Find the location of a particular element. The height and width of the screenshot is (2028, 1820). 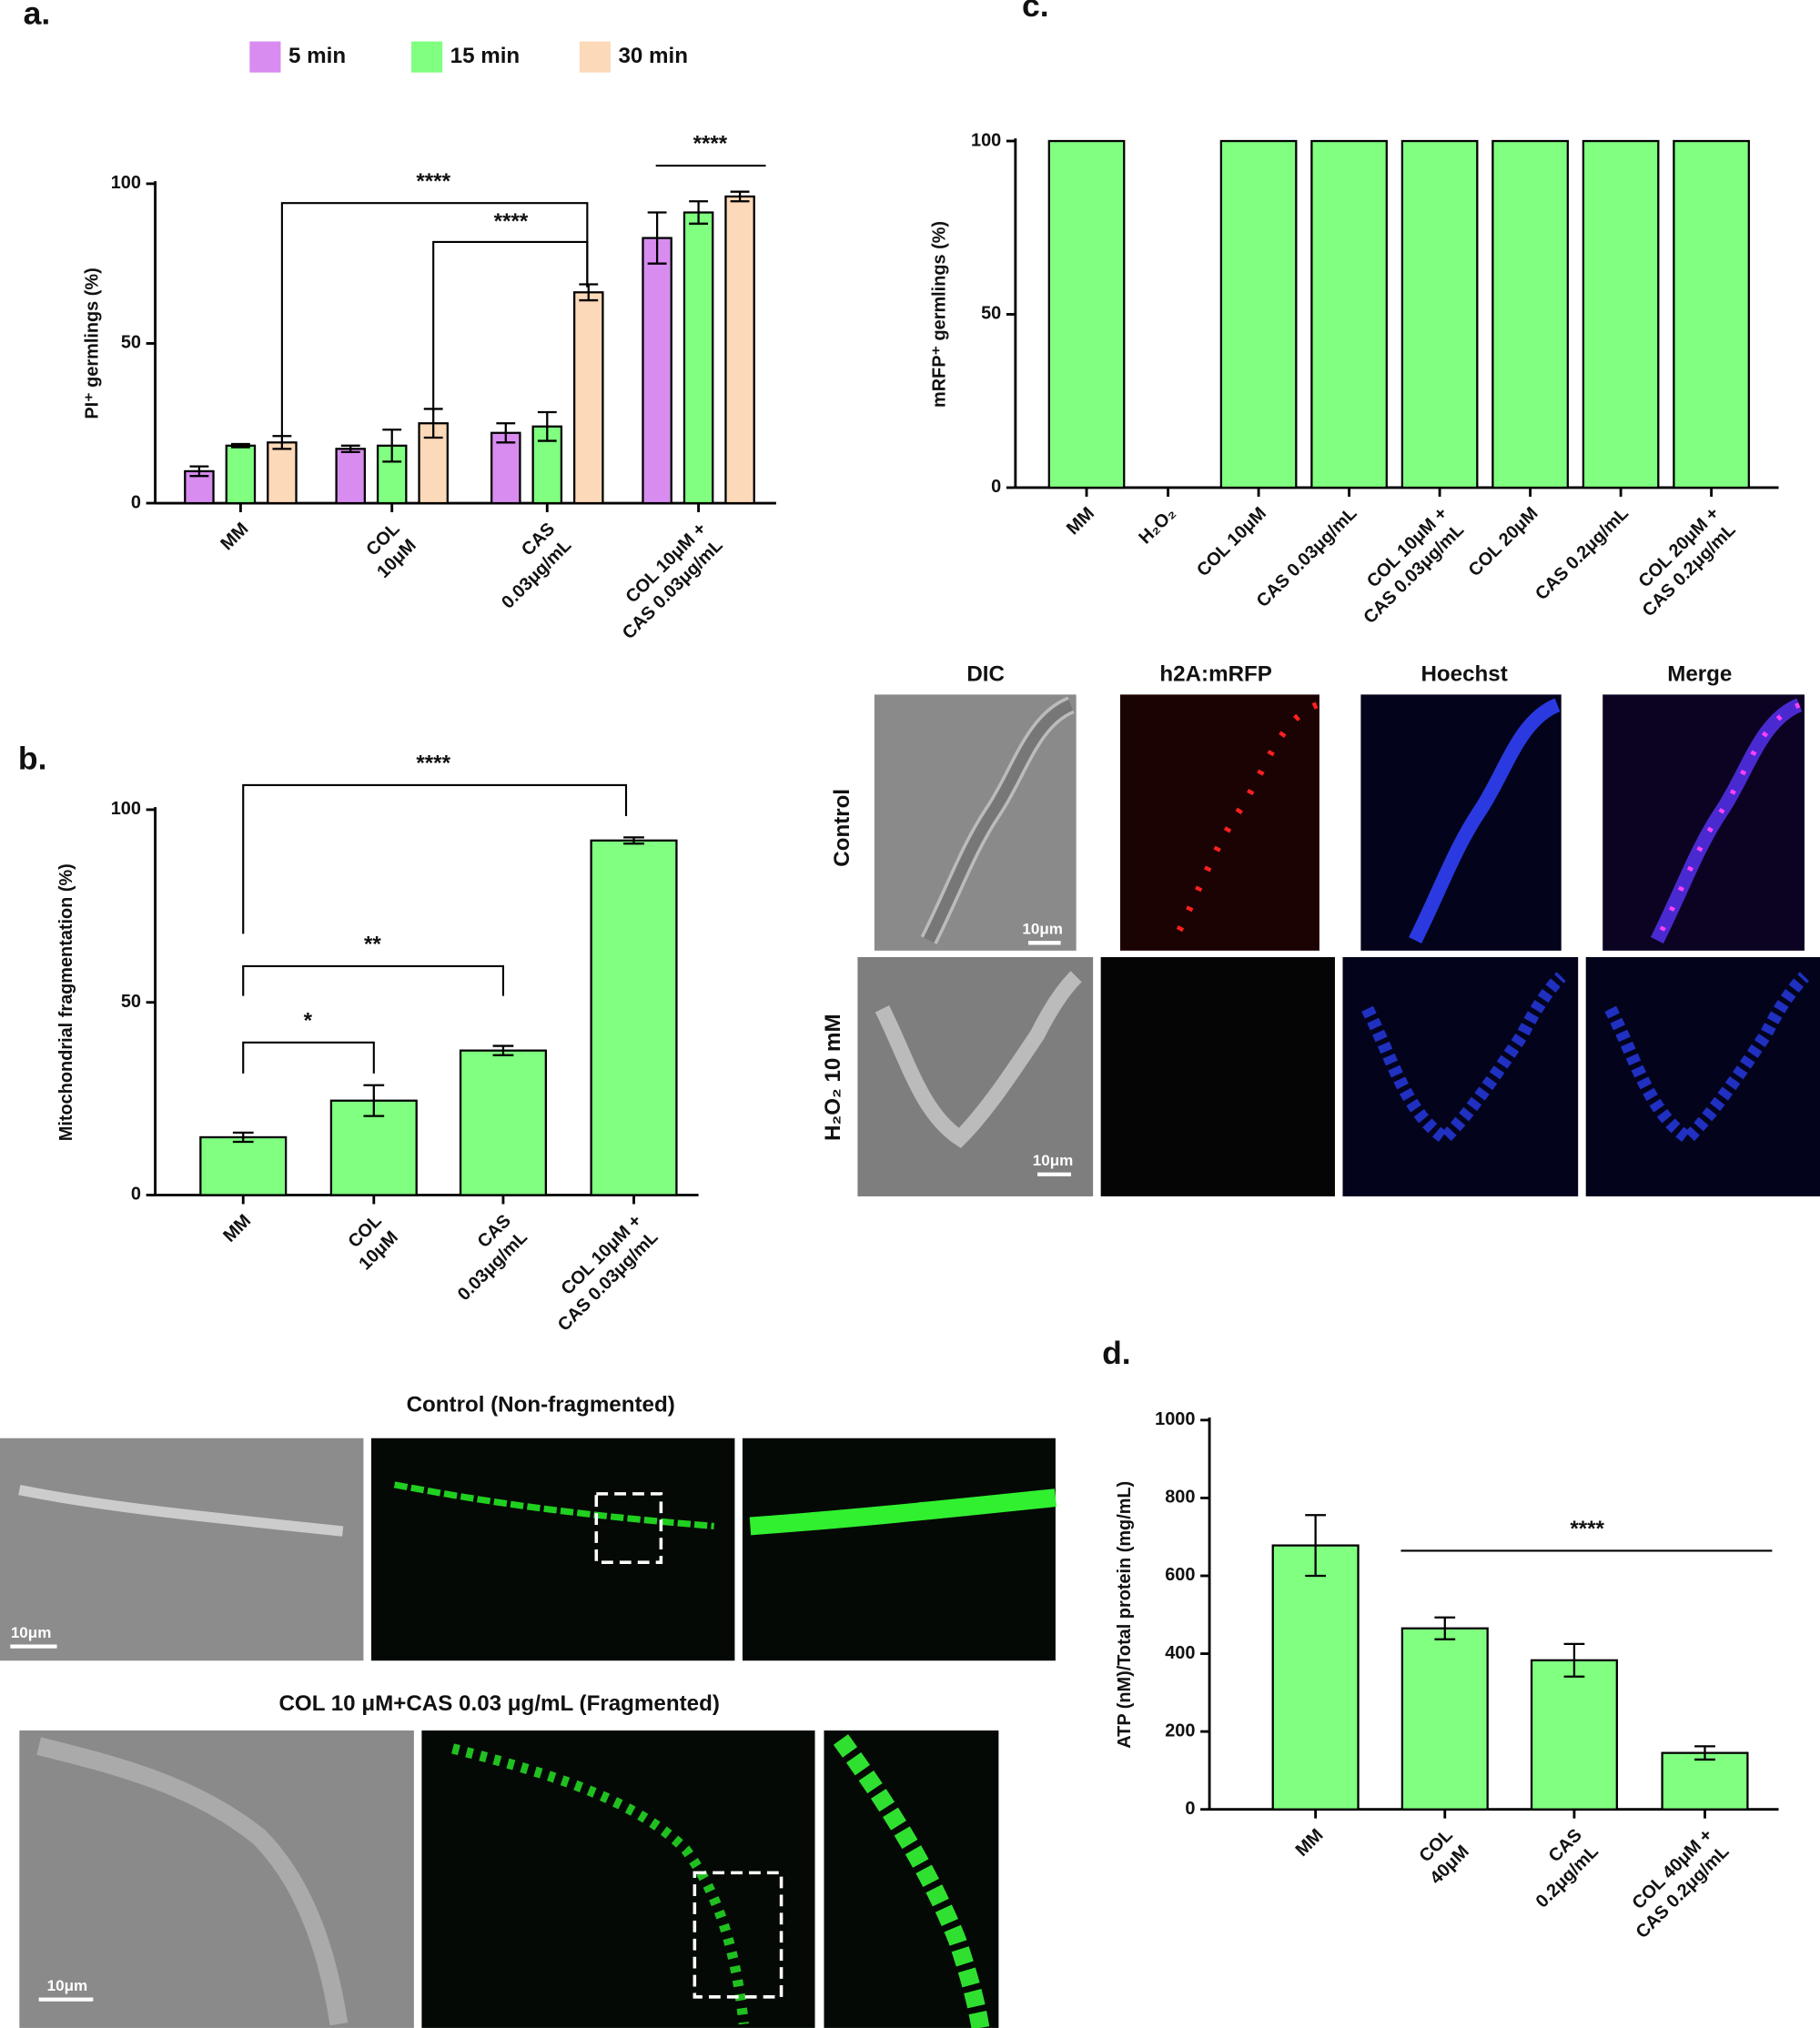

column-label: Hoechst is located at coordinates (1464, 674).